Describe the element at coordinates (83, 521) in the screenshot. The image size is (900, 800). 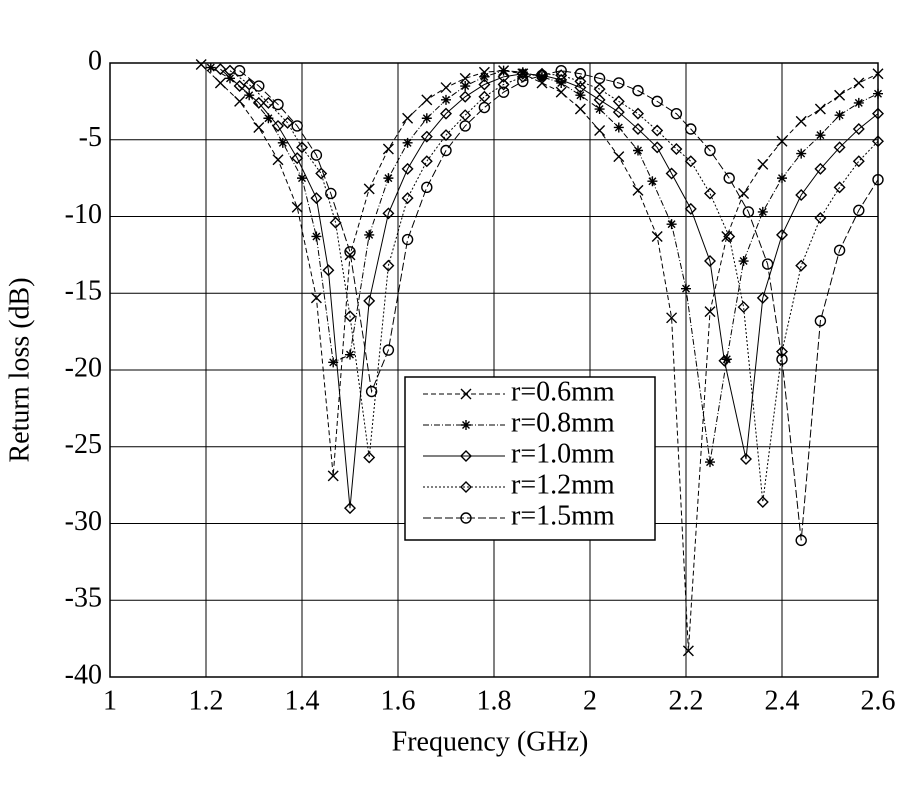
I see `y-tick-label: -30` at that location.